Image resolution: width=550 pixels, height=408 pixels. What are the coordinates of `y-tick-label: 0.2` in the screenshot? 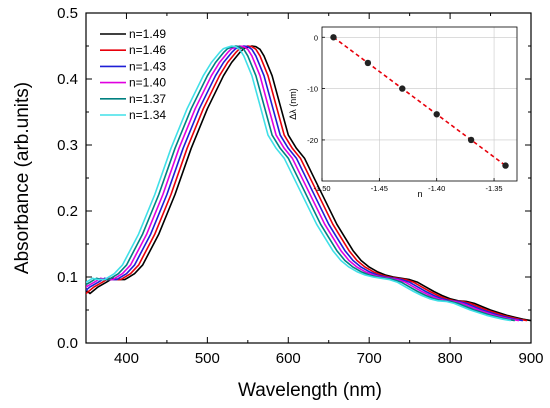 It's located at (67, 211).